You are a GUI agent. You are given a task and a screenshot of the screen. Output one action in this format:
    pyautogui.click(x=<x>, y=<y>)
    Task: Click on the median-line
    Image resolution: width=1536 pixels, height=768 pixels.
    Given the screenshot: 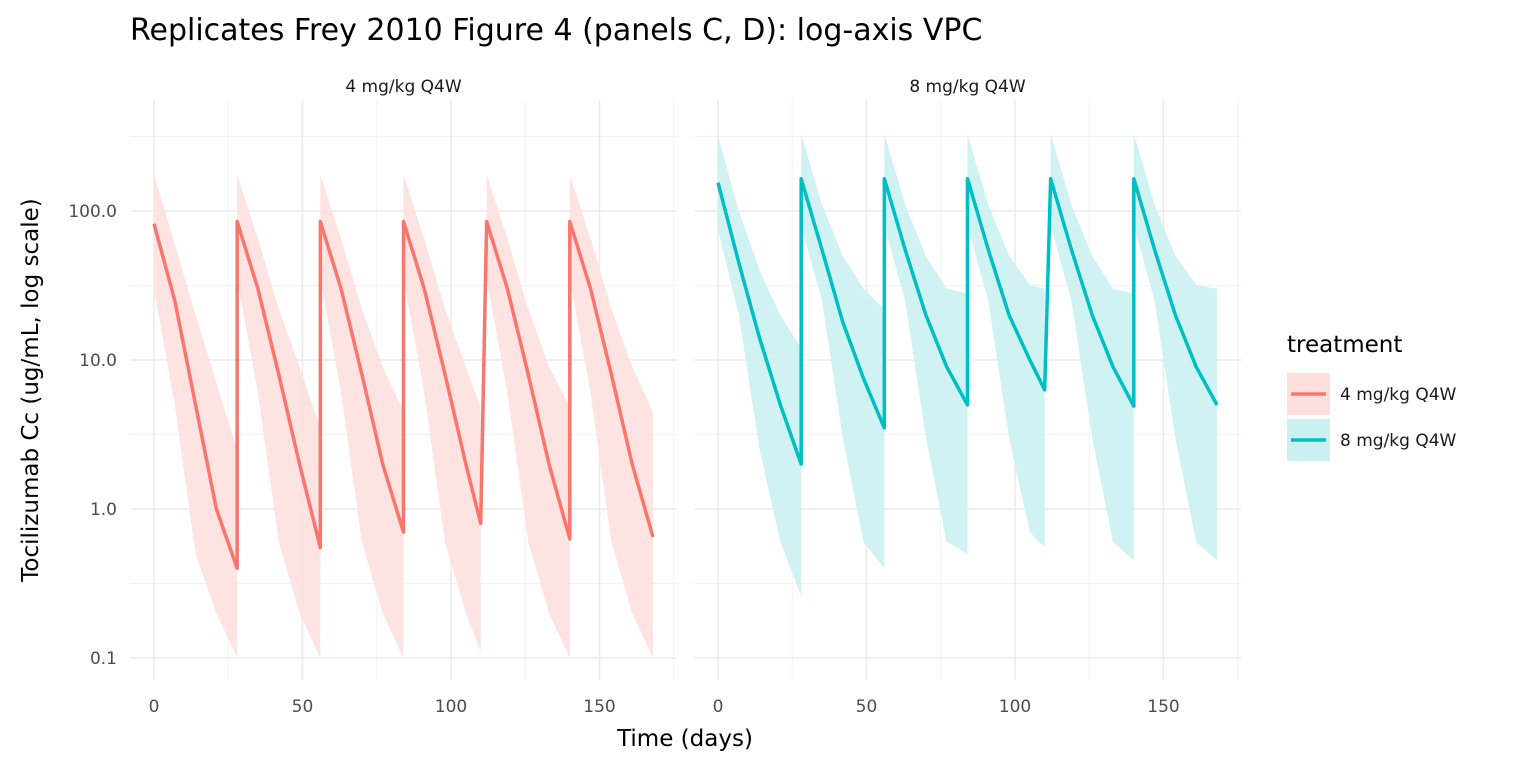 What is the action you would take?
    pyautogui.click(x=967, y=321)
    